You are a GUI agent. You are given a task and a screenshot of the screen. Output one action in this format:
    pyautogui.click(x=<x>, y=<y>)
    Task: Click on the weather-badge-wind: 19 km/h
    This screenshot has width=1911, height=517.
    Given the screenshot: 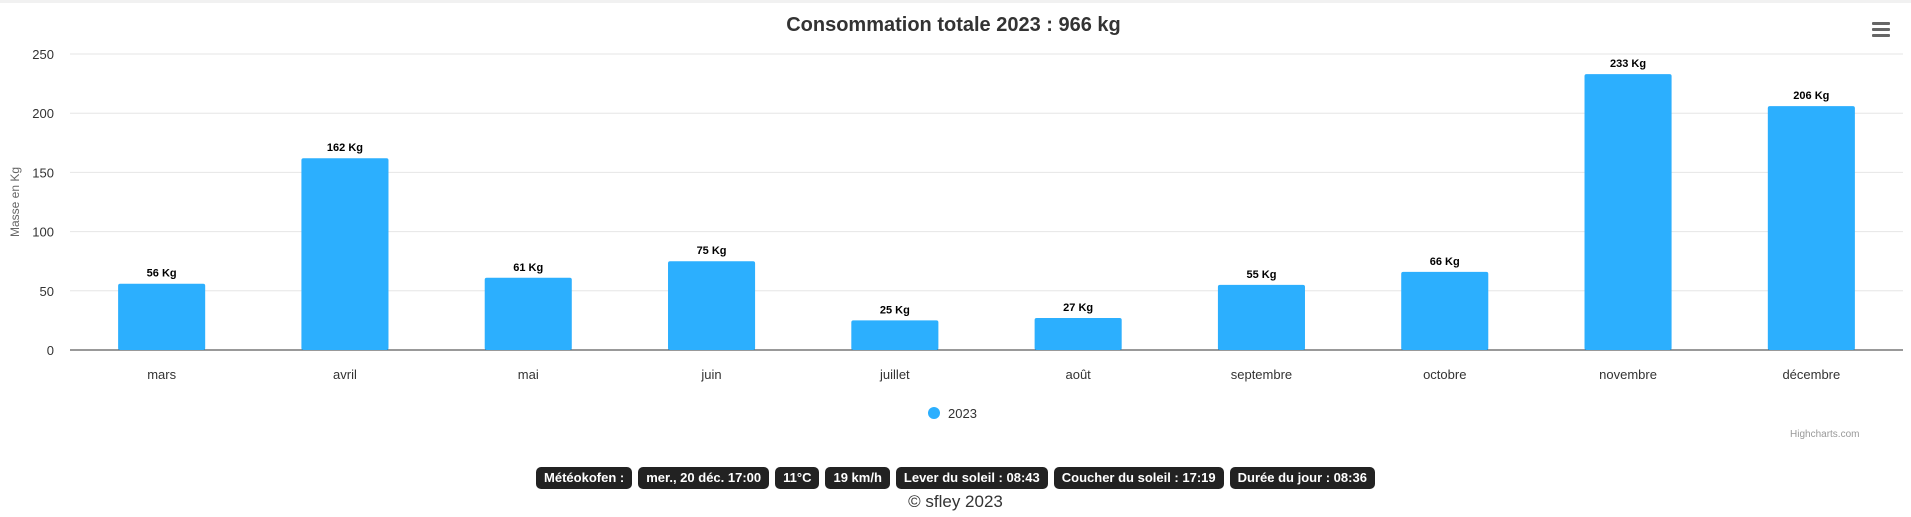 What is the action you would take?
    pyautogui.click(x=857, y=478)
    